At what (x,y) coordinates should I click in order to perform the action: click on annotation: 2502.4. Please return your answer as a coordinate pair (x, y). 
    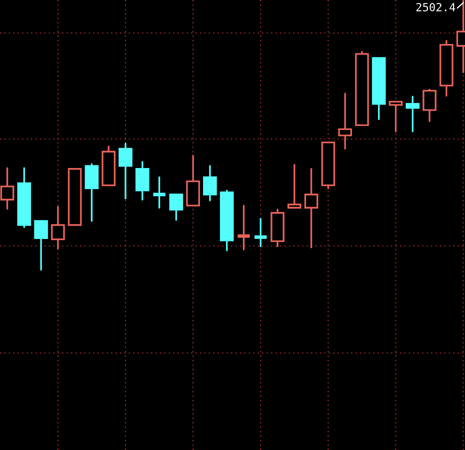
    Looking at the image, I should click on (436, 7).